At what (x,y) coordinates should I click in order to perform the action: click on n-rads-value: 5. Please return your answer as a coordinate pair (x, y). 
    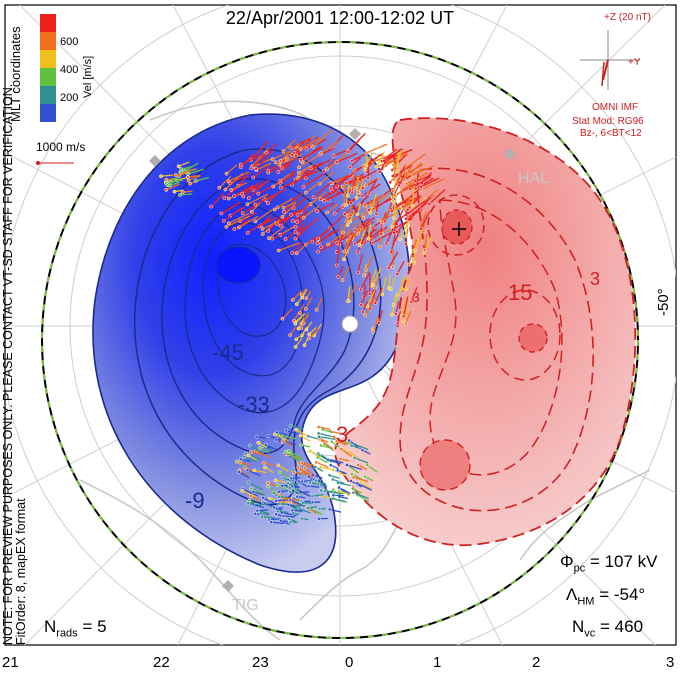
    Looking at the image, I should click on (101, 626).